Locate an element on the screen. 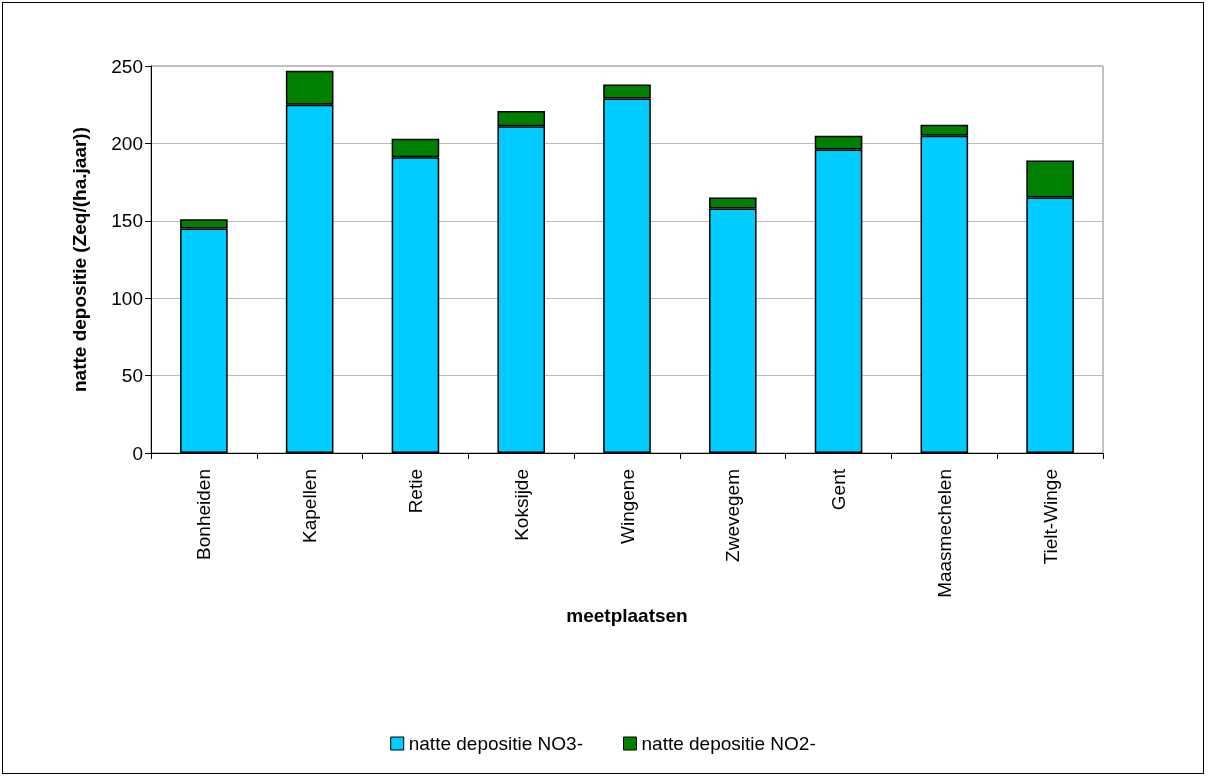  x-tick-label: Retie is located at coordinates (415, 491).